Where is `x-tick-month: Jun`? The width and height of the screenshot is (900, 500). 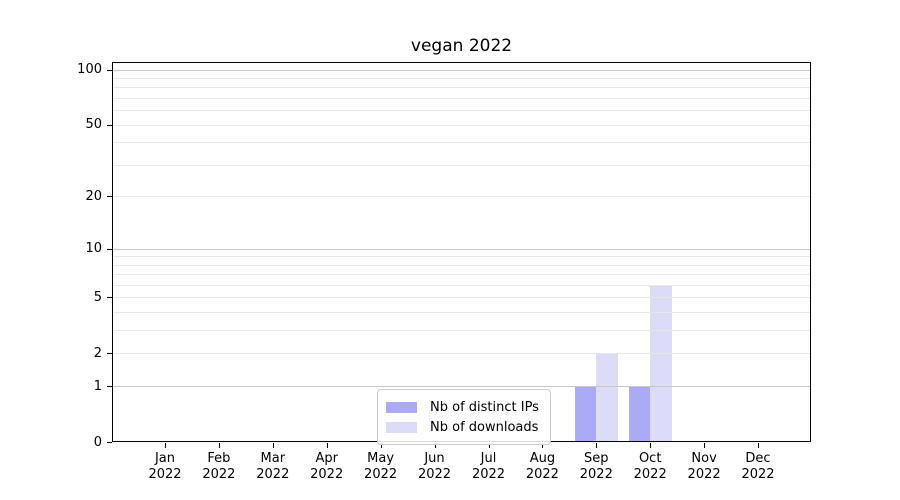
x-tick-month: Jun is located at coordinates (434, 458).